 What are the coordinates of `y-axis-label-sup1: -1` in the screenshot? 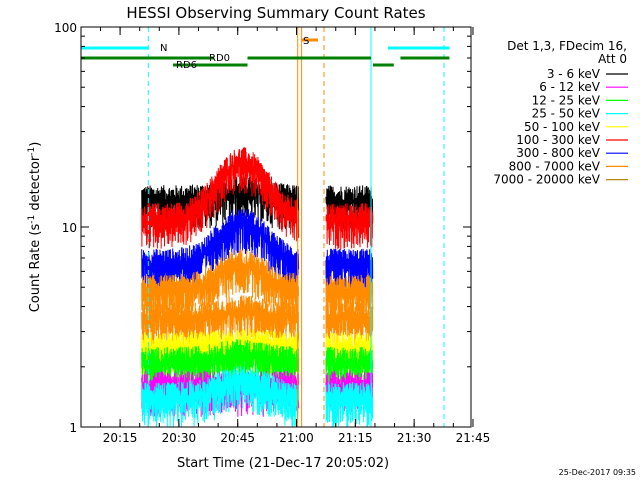 It's located at (32, 219).